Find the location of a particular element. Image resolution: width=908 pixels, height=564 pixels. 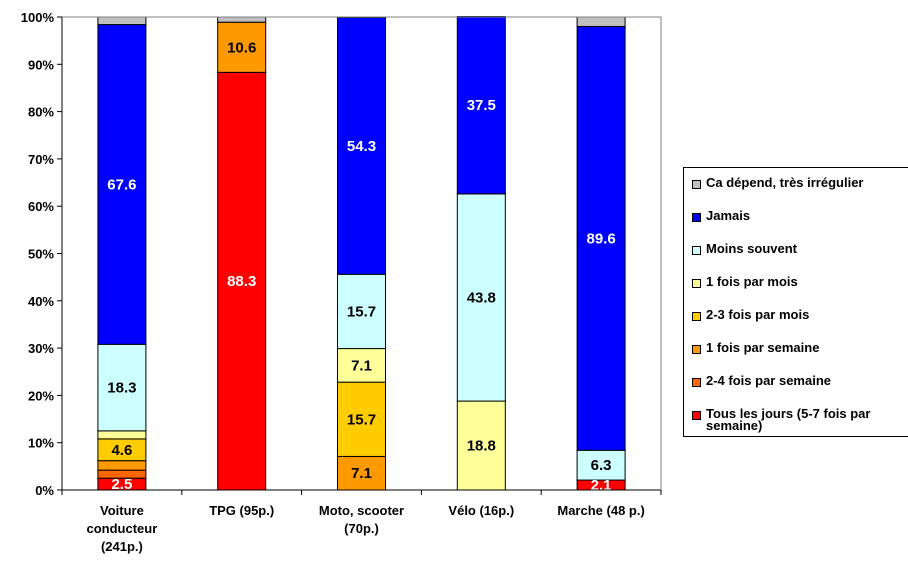

y-tick-label: 90% is located at coordinates (41, 64).